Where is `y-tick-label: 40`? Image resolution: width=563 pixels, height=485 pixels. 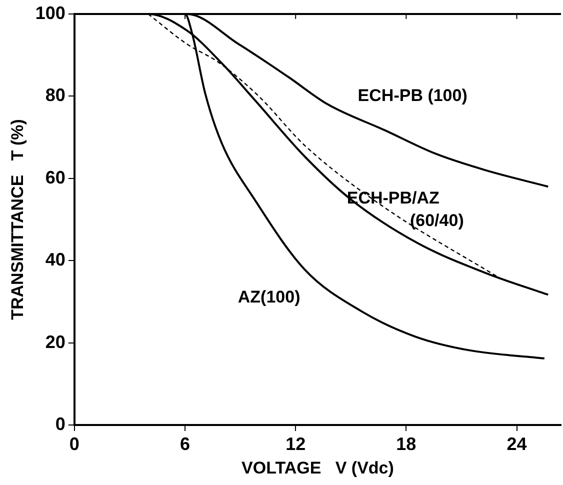
y-tick-label: 40 is located at coordinates (55, 260).